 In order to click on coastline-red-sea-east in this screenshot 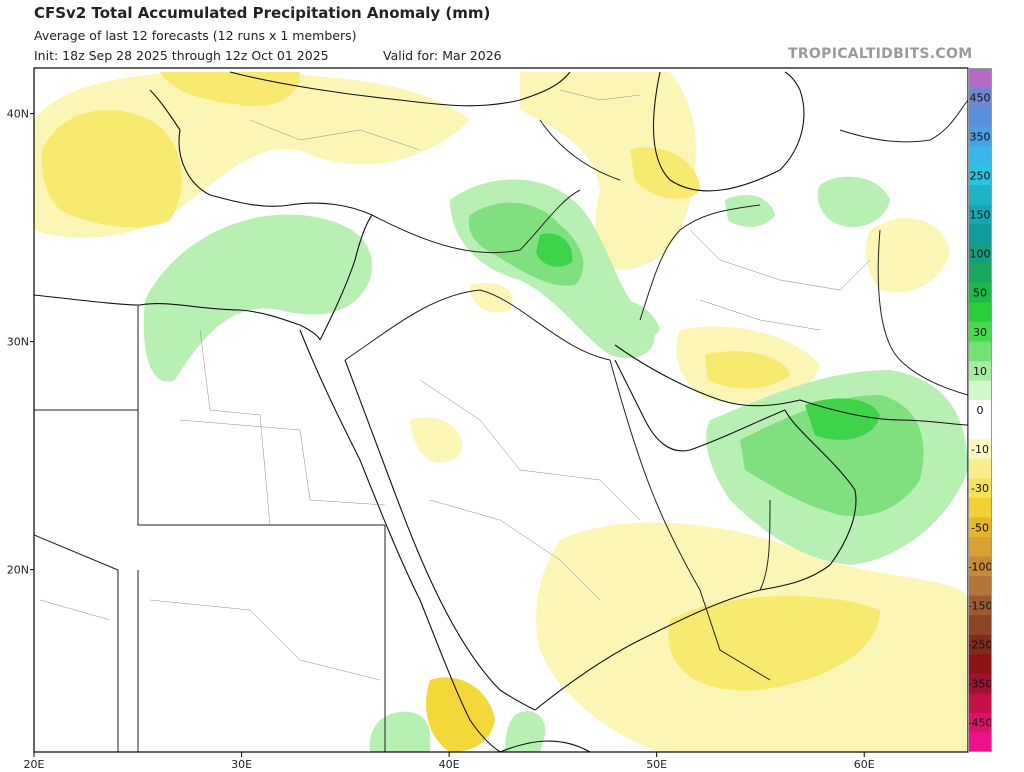, I will do `click(440, 535)`.